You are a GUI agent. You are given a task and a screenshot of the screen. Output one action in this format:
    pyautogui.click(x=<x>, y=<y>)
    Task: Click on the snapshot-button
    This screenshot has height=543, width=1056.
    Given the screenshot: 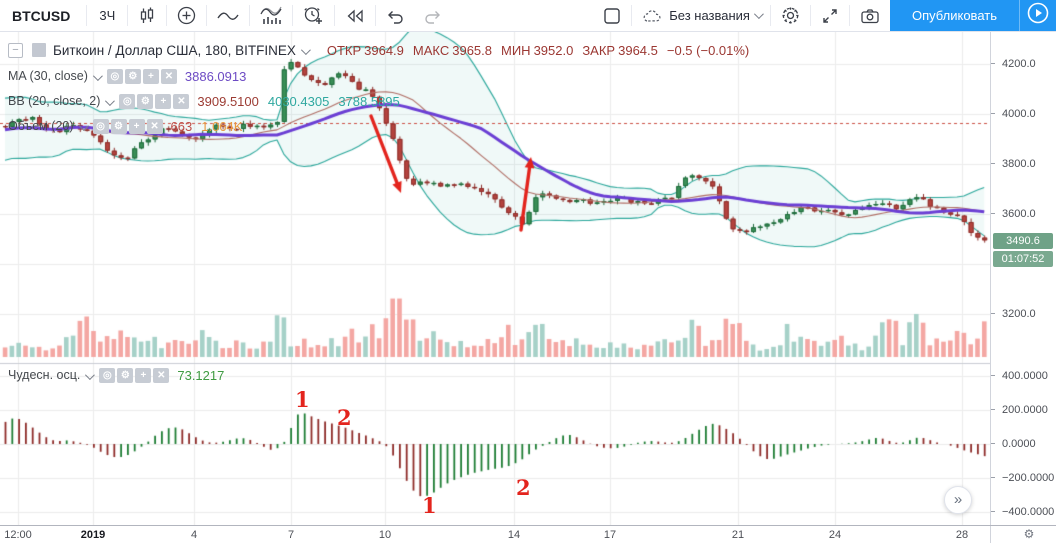 What is the action you would take?
    pyautogui.click(x=870, y=15)
    